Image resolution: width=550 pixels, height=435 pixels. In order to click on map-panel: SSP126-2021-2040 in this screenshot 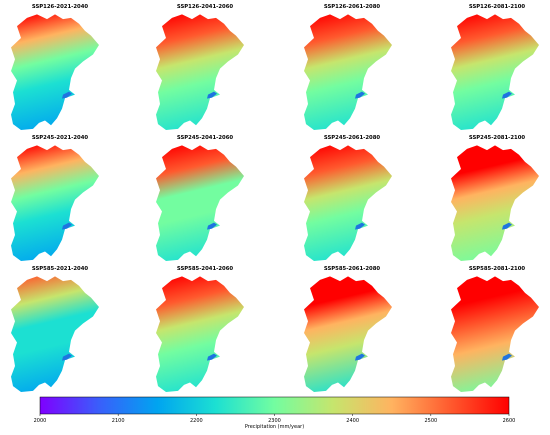, I will do `click(55, 67)`.